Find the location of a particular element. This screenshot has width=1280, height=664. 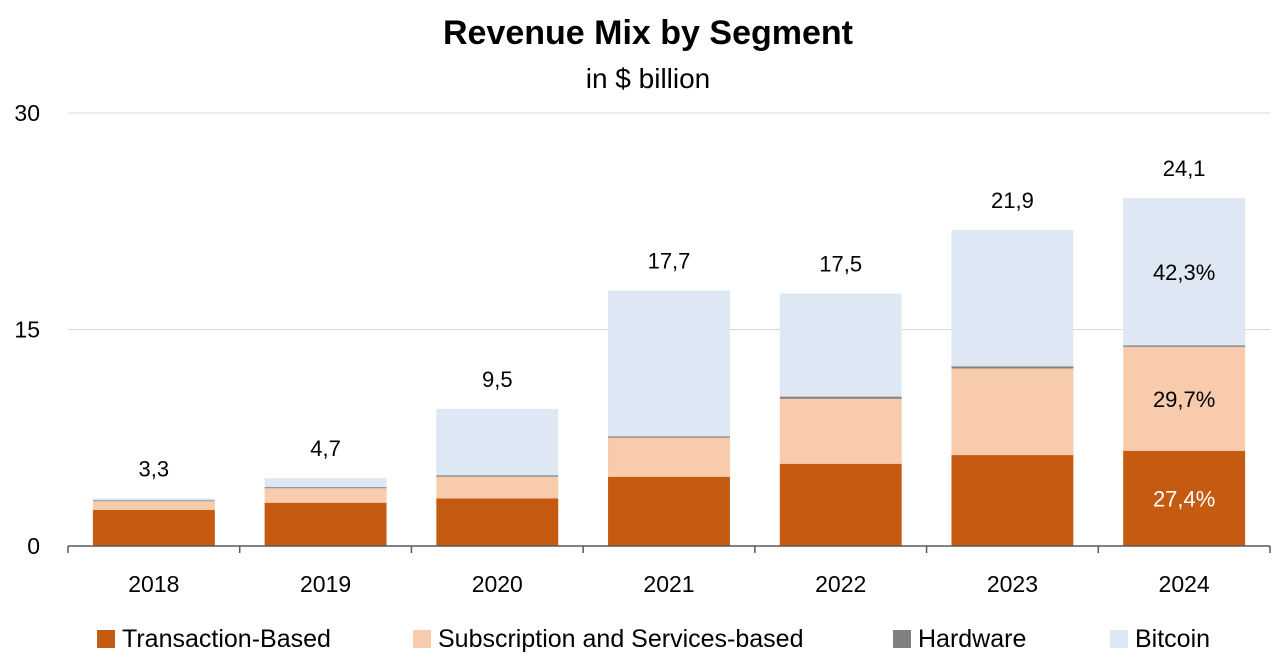

x-tick-label-2024: 2024 is located at coordinates (1184, 584).